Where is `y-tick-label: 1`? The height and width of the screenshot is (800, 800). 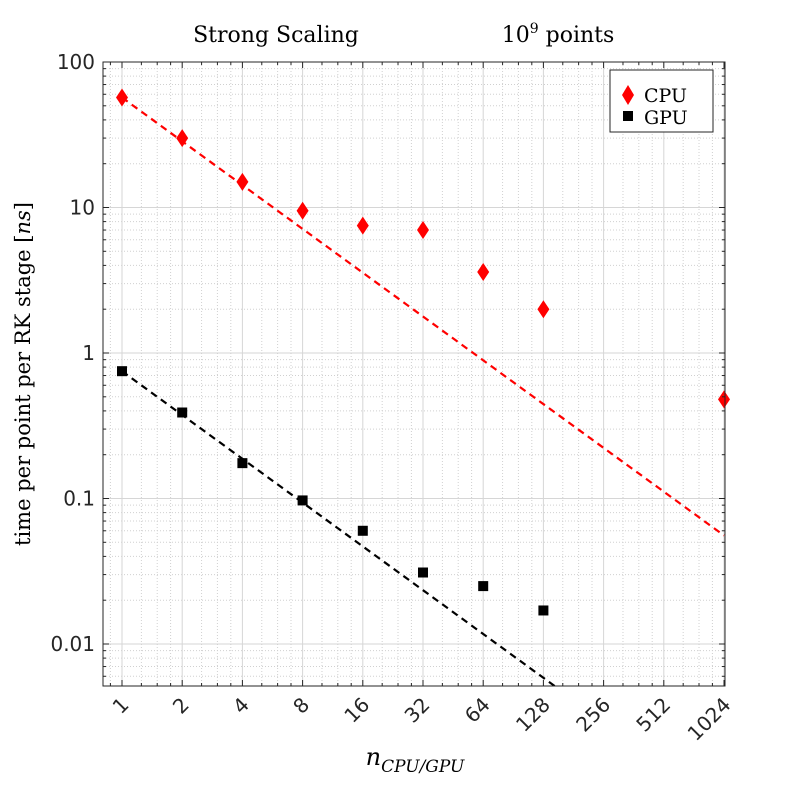
y-tick-label: 1 is located at coordinates (88, 353).